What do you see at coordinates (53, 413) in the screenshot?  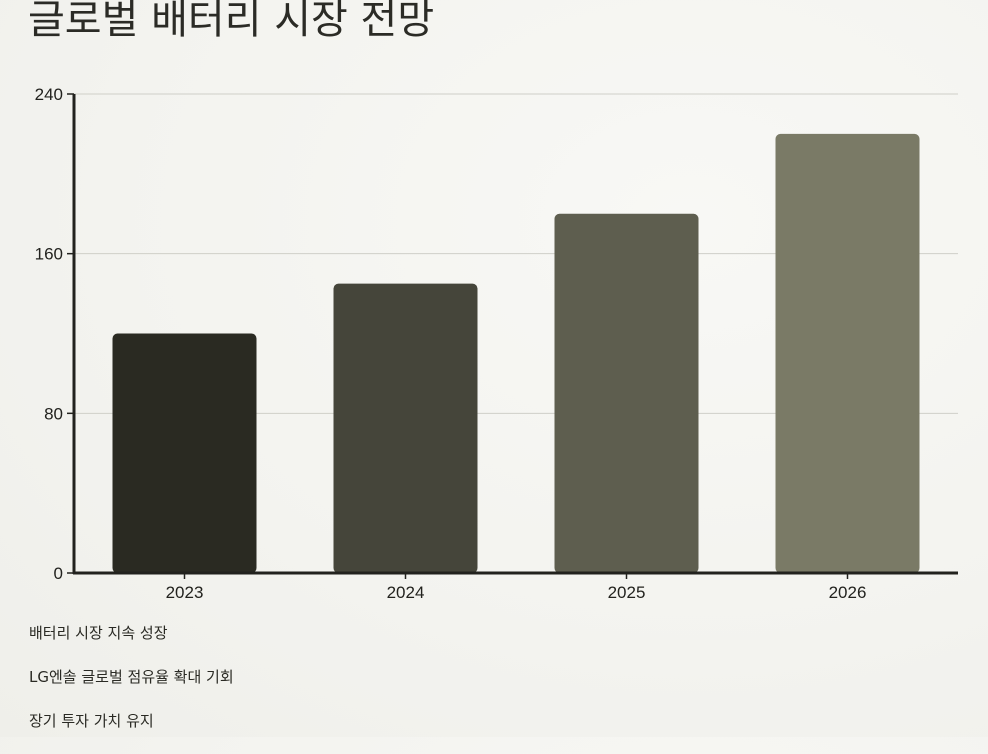 I see `y-tick-label: 80` at bounding box center [53, 413].